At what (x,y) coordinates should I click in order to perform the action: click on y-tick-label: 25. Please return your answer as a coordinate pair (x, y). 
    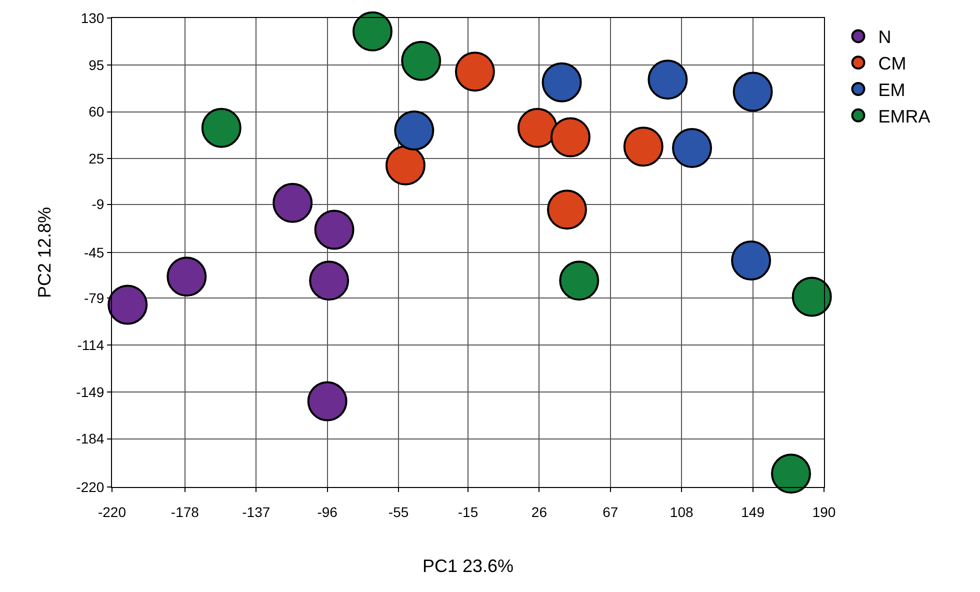
    Looking at the image, I should click on (96, 158).